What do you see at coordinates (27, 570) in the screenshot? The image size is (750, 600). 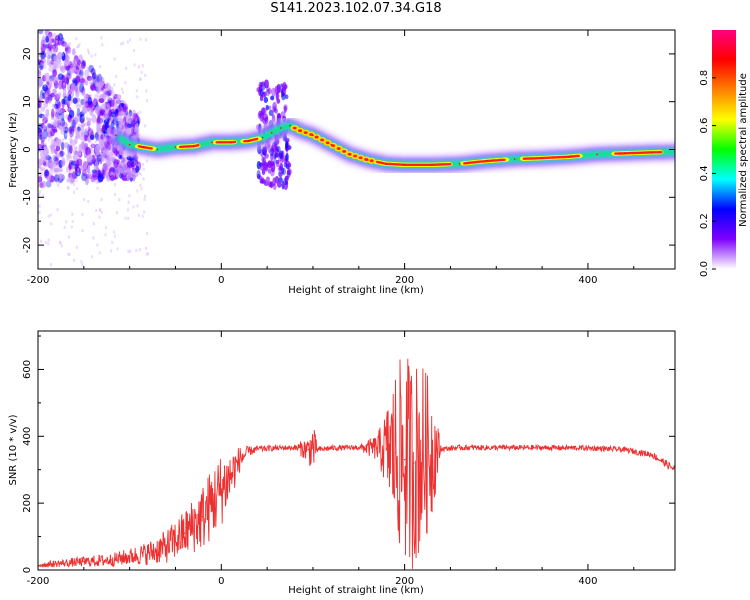 I see `snr-y-tick-label: 0` at bounding box center [27, 570].